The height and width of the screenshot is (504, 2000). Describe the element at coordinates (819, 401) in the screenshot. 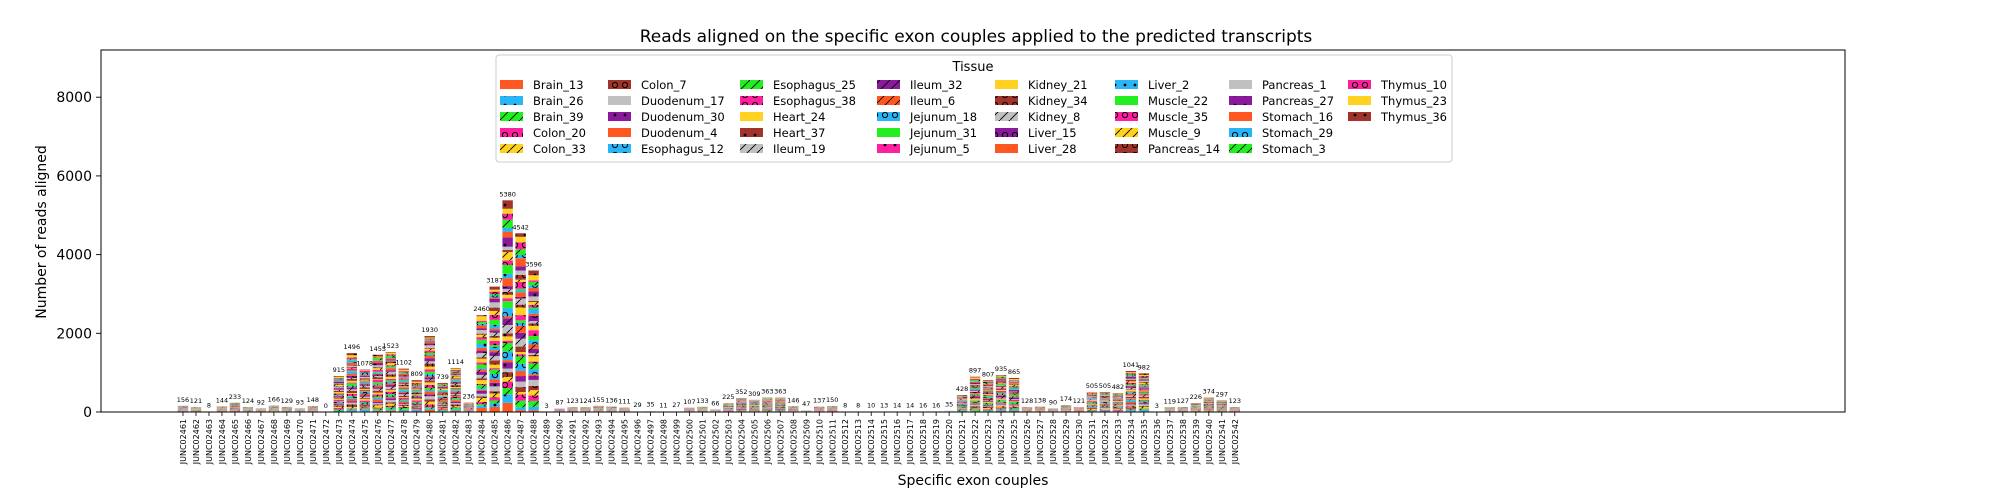

I see `value-label: 137` at that location.